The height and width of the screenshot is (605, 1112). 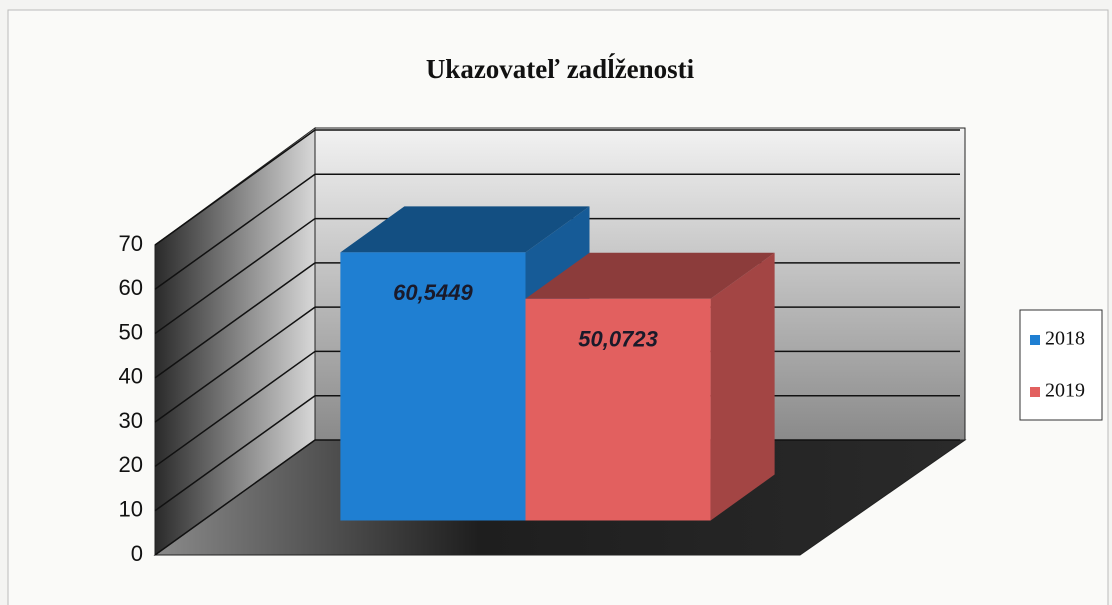 I want to click on y-tick-label: 0, so click(x=137, y=553).